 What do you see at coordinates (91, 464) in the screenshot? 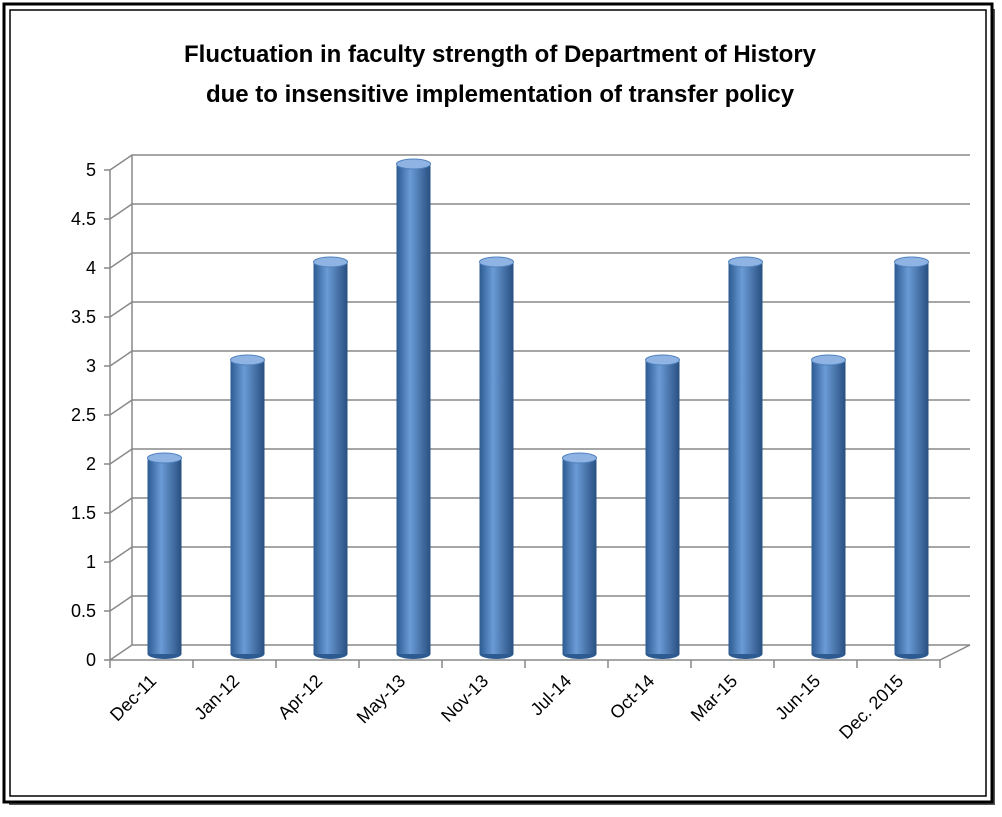
I see `y-tick-label: 2` at bounding box center [91, 464].